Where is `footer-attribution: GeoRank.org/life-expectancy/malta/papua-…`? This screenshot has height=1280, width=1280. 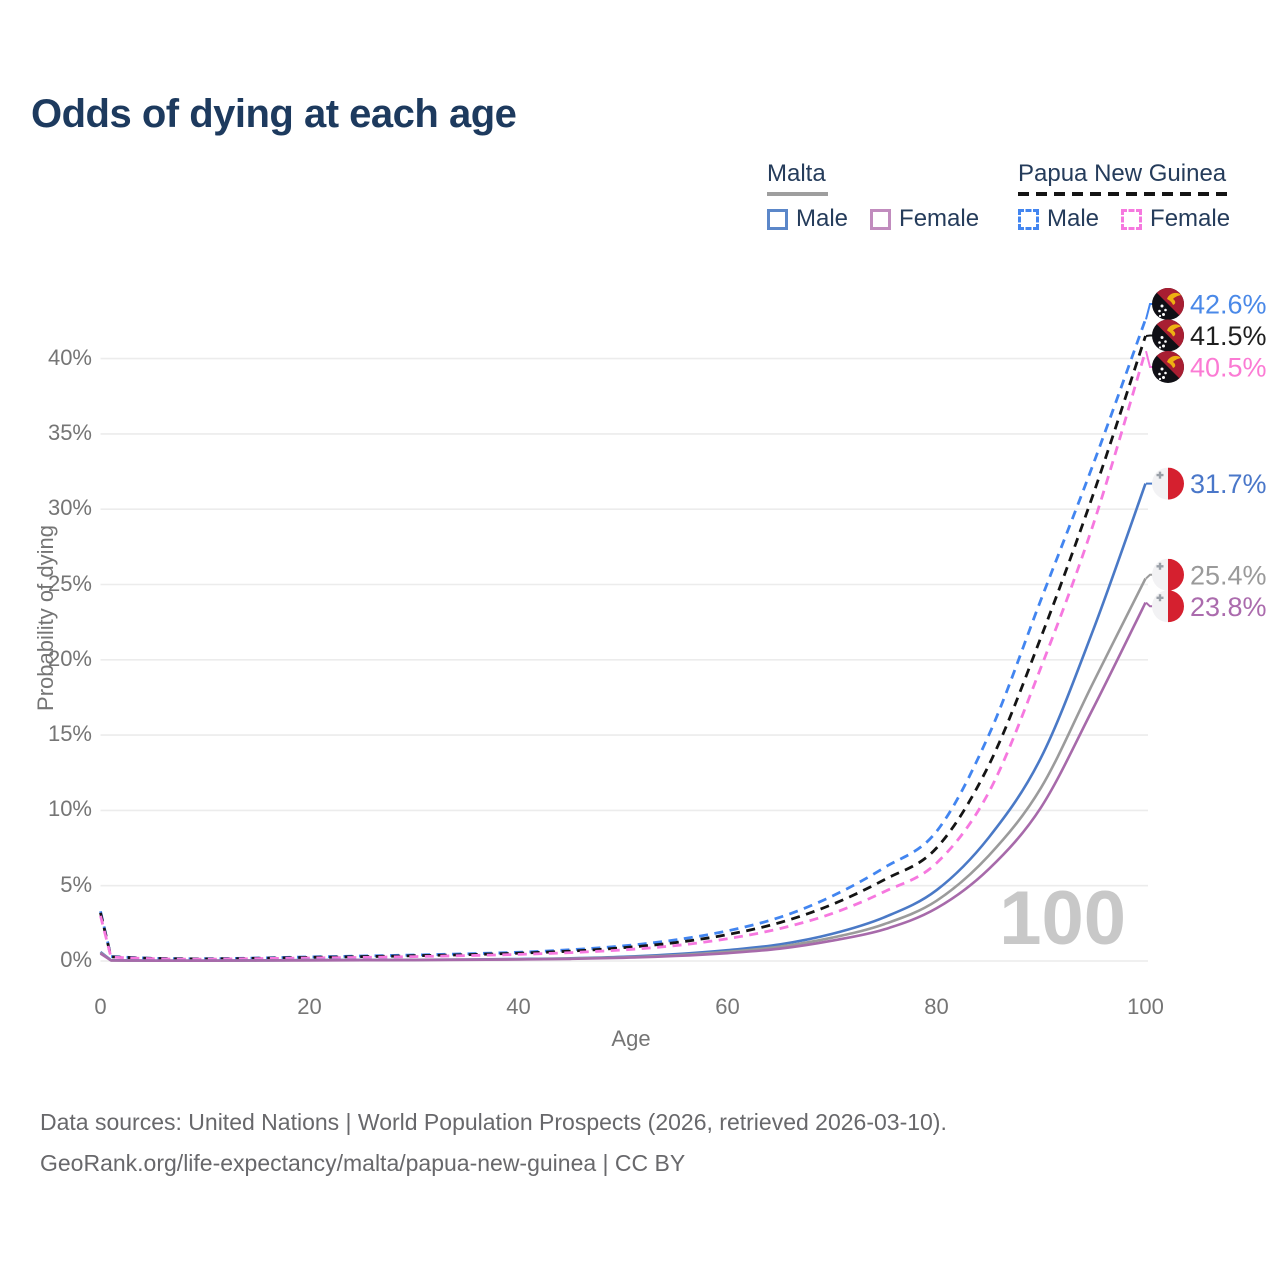
footer-attribution: GeoRank.org/life-expectancy/malta/papua-… is located at coordinates (363, 1163).